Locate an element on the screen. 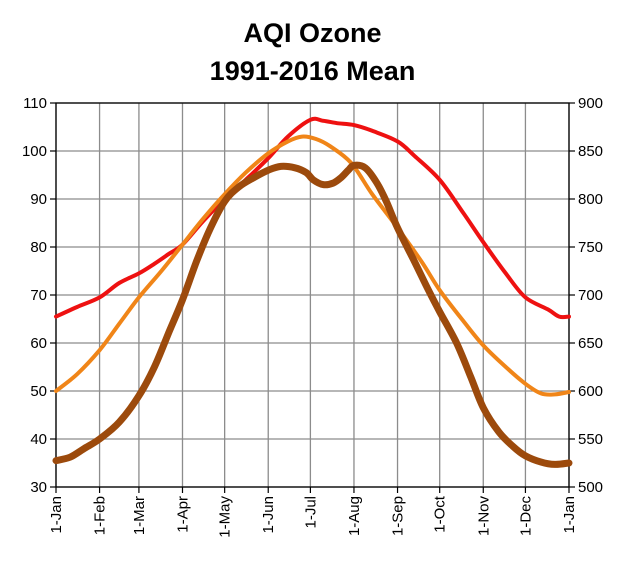  y-right-tick-label: 850 is located at coordinates (590, 151).